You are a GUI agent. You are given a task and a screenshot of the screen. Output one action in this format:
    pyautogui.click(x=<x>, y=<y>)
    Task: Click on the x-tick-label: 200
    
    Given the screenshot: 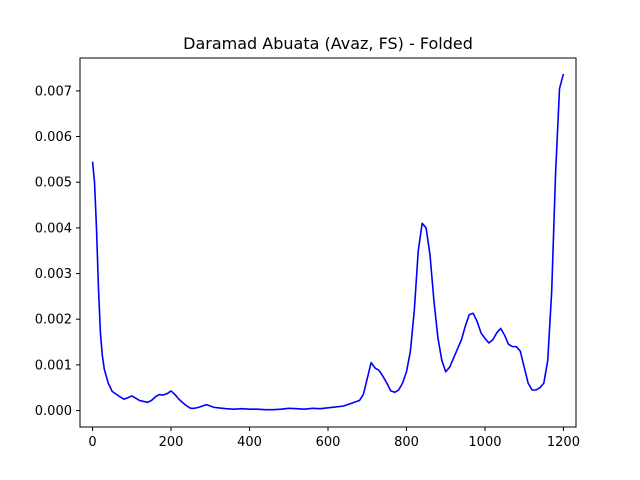 What is the action you would take?
    pyautogui.click(x=171, y=442)
    